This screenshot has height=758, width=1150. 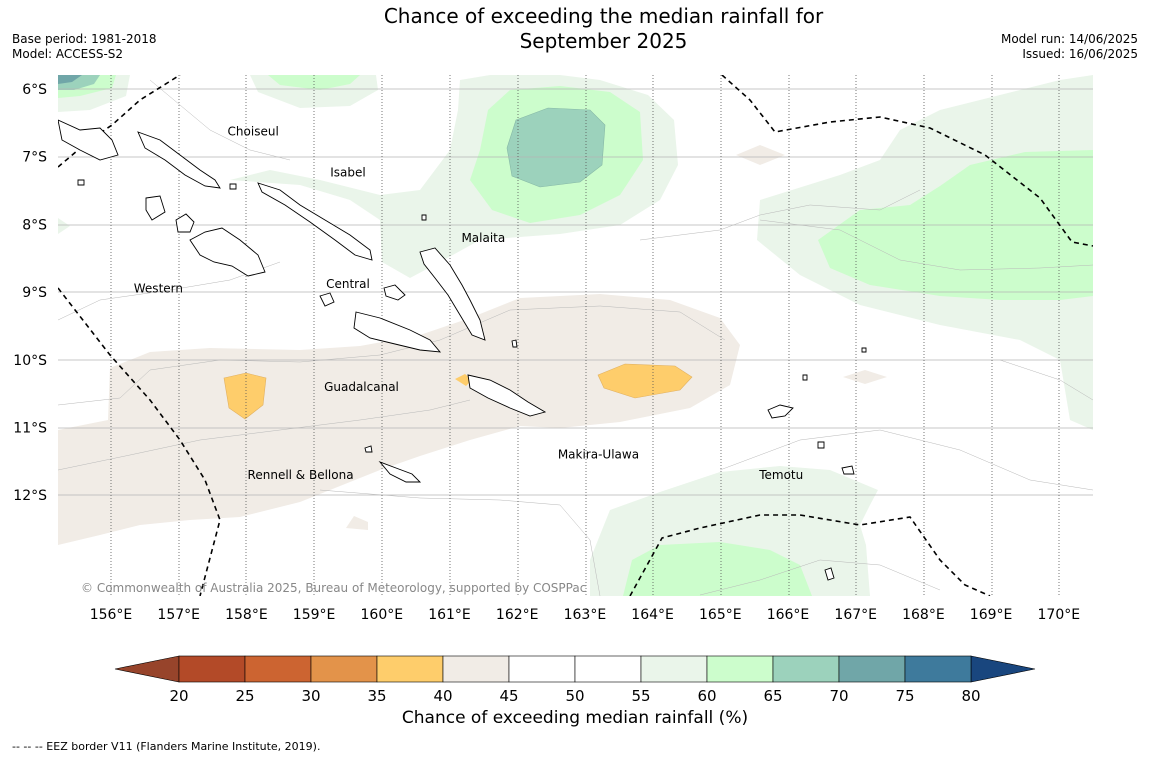 I want to click on colorbar-tick-label: 40, so click(x=442, y=696).